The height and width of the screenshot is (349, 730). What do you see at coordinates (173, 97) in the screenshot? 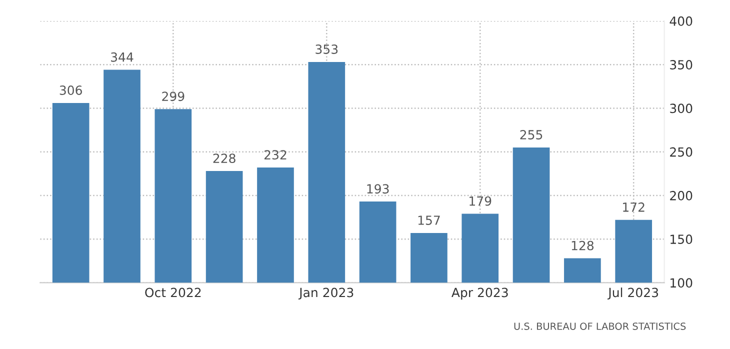
I see `data-label: 299` at bounding box center [173, 97].